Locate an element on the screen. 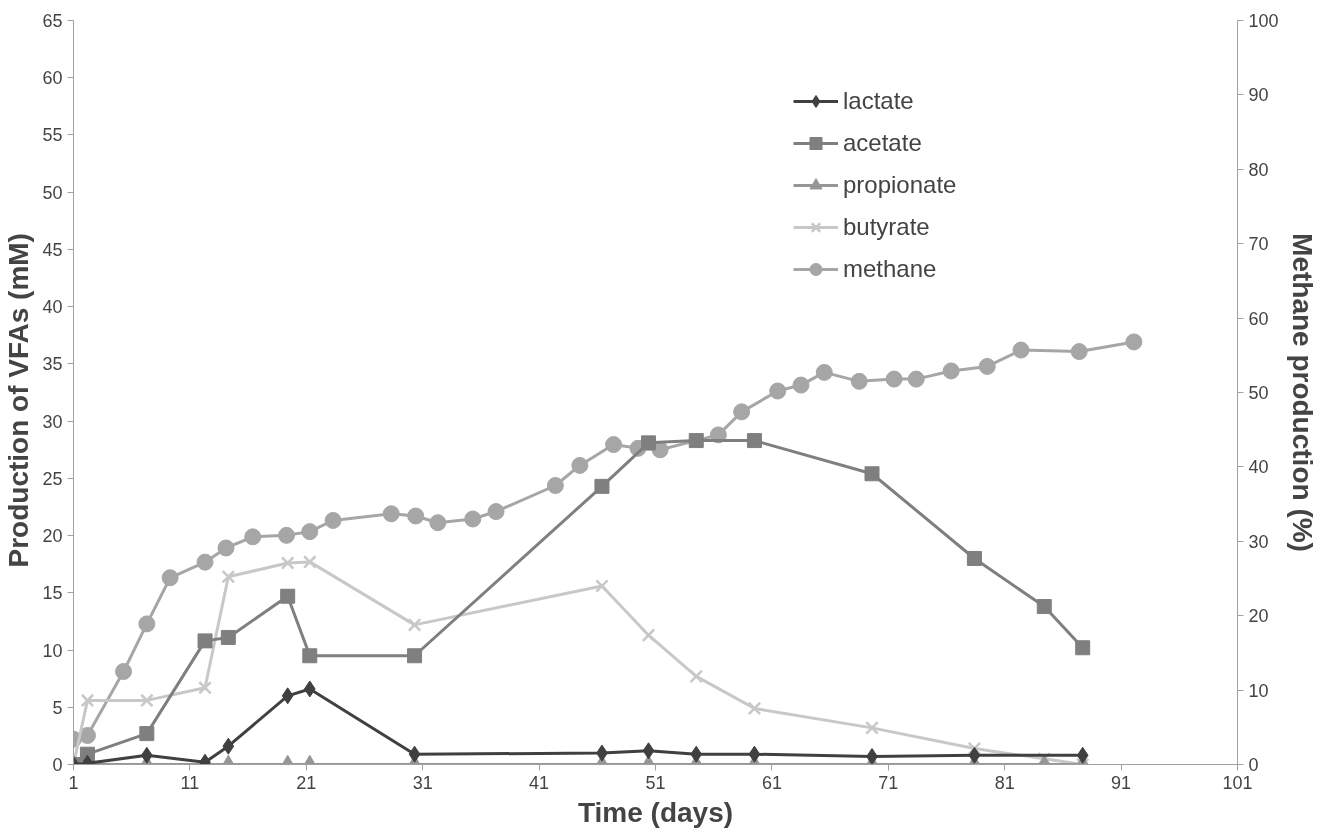  y2-tick-label: 20 is located at coordinates (1258, 616).